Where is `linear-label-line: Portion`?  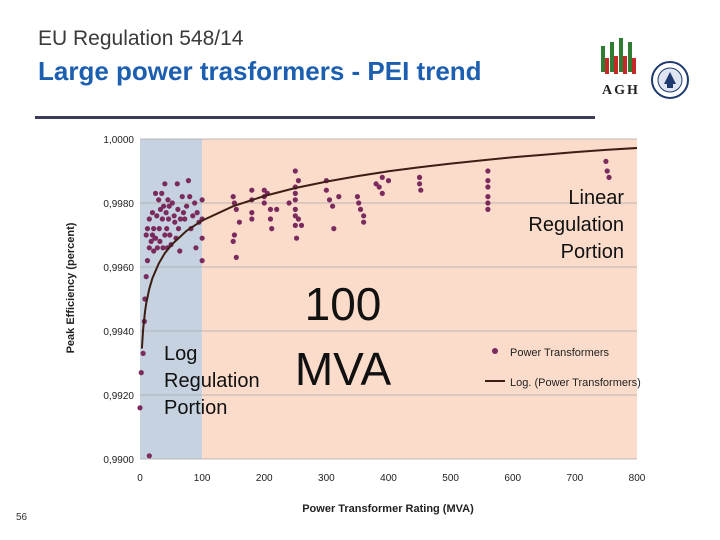
linear-label-line: Portion is located at coordinates (592, 252).